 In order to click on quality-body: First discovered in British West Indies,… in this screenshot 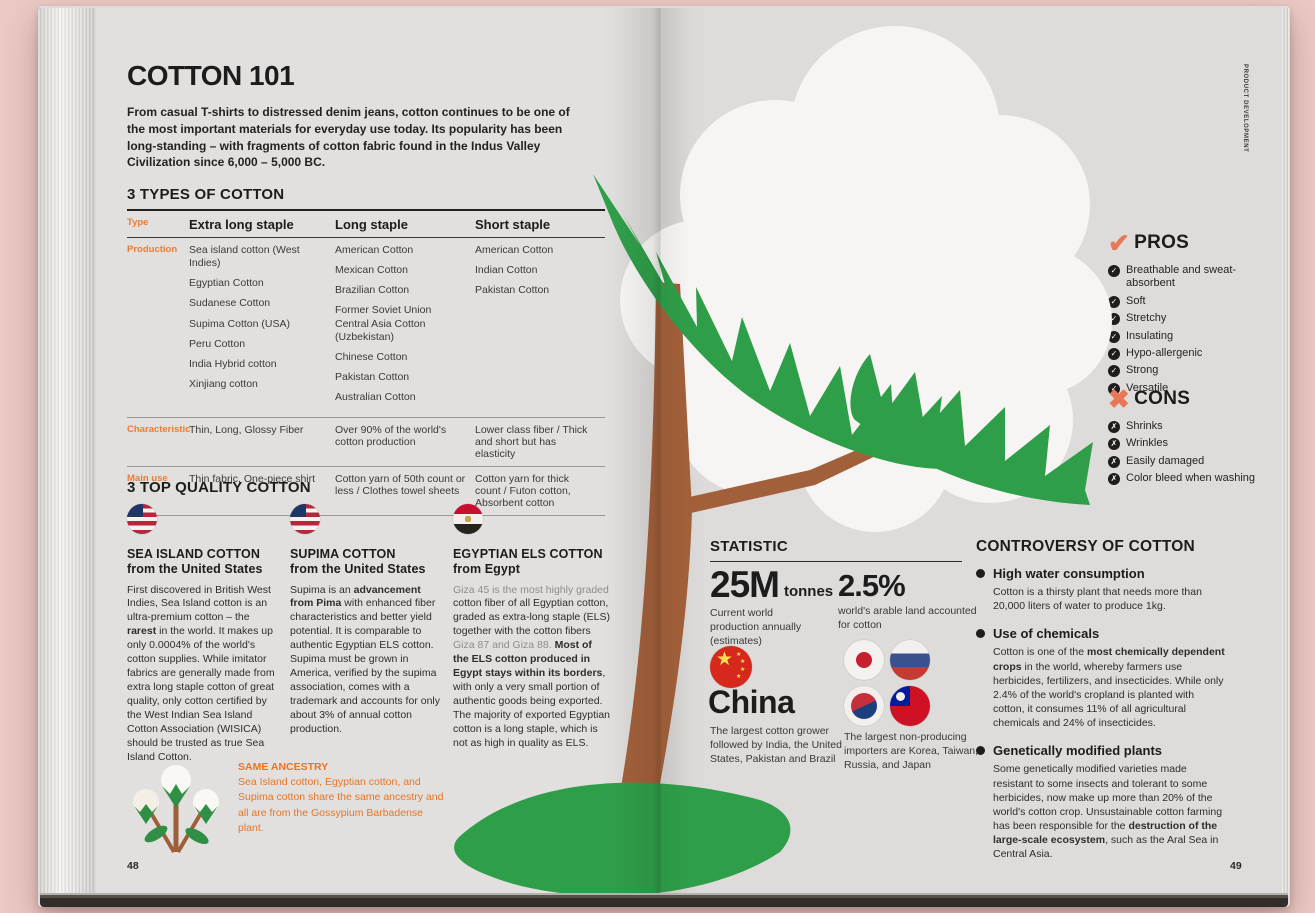, I will do `click(201, 673)`.